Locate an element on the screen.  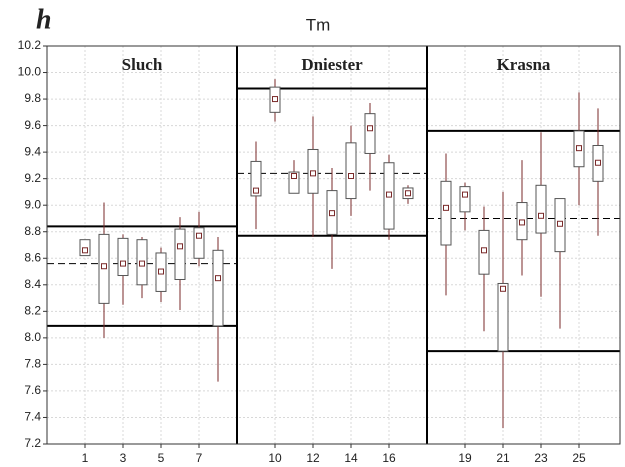
y-tick-label: 10.2 is located at coordinates (30, 45).